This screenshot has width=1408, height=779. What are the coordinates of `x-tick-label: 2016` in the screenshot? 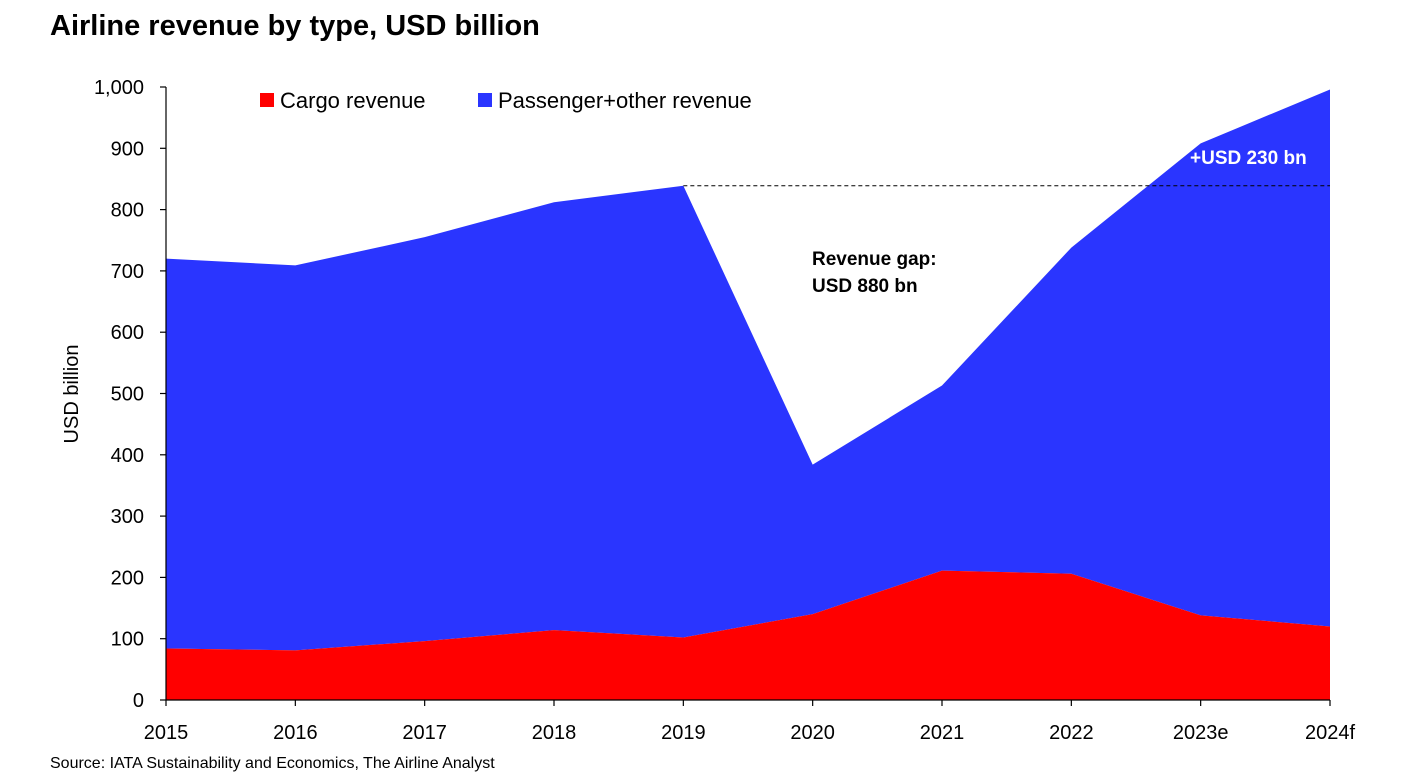 It's located at (295, 733).